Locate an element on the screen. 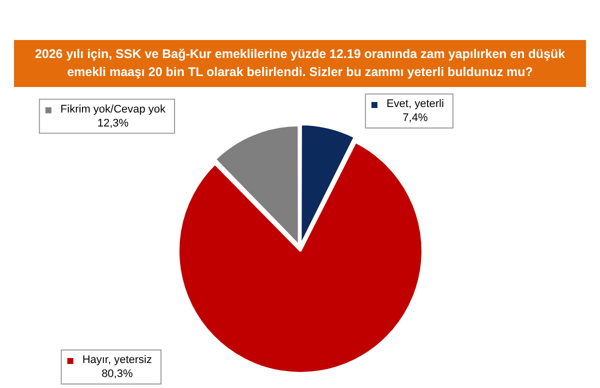 Image resolution: width=600 pixels, height=388 pixels. data-label: 80,3% is located at coordinates (117, 374).